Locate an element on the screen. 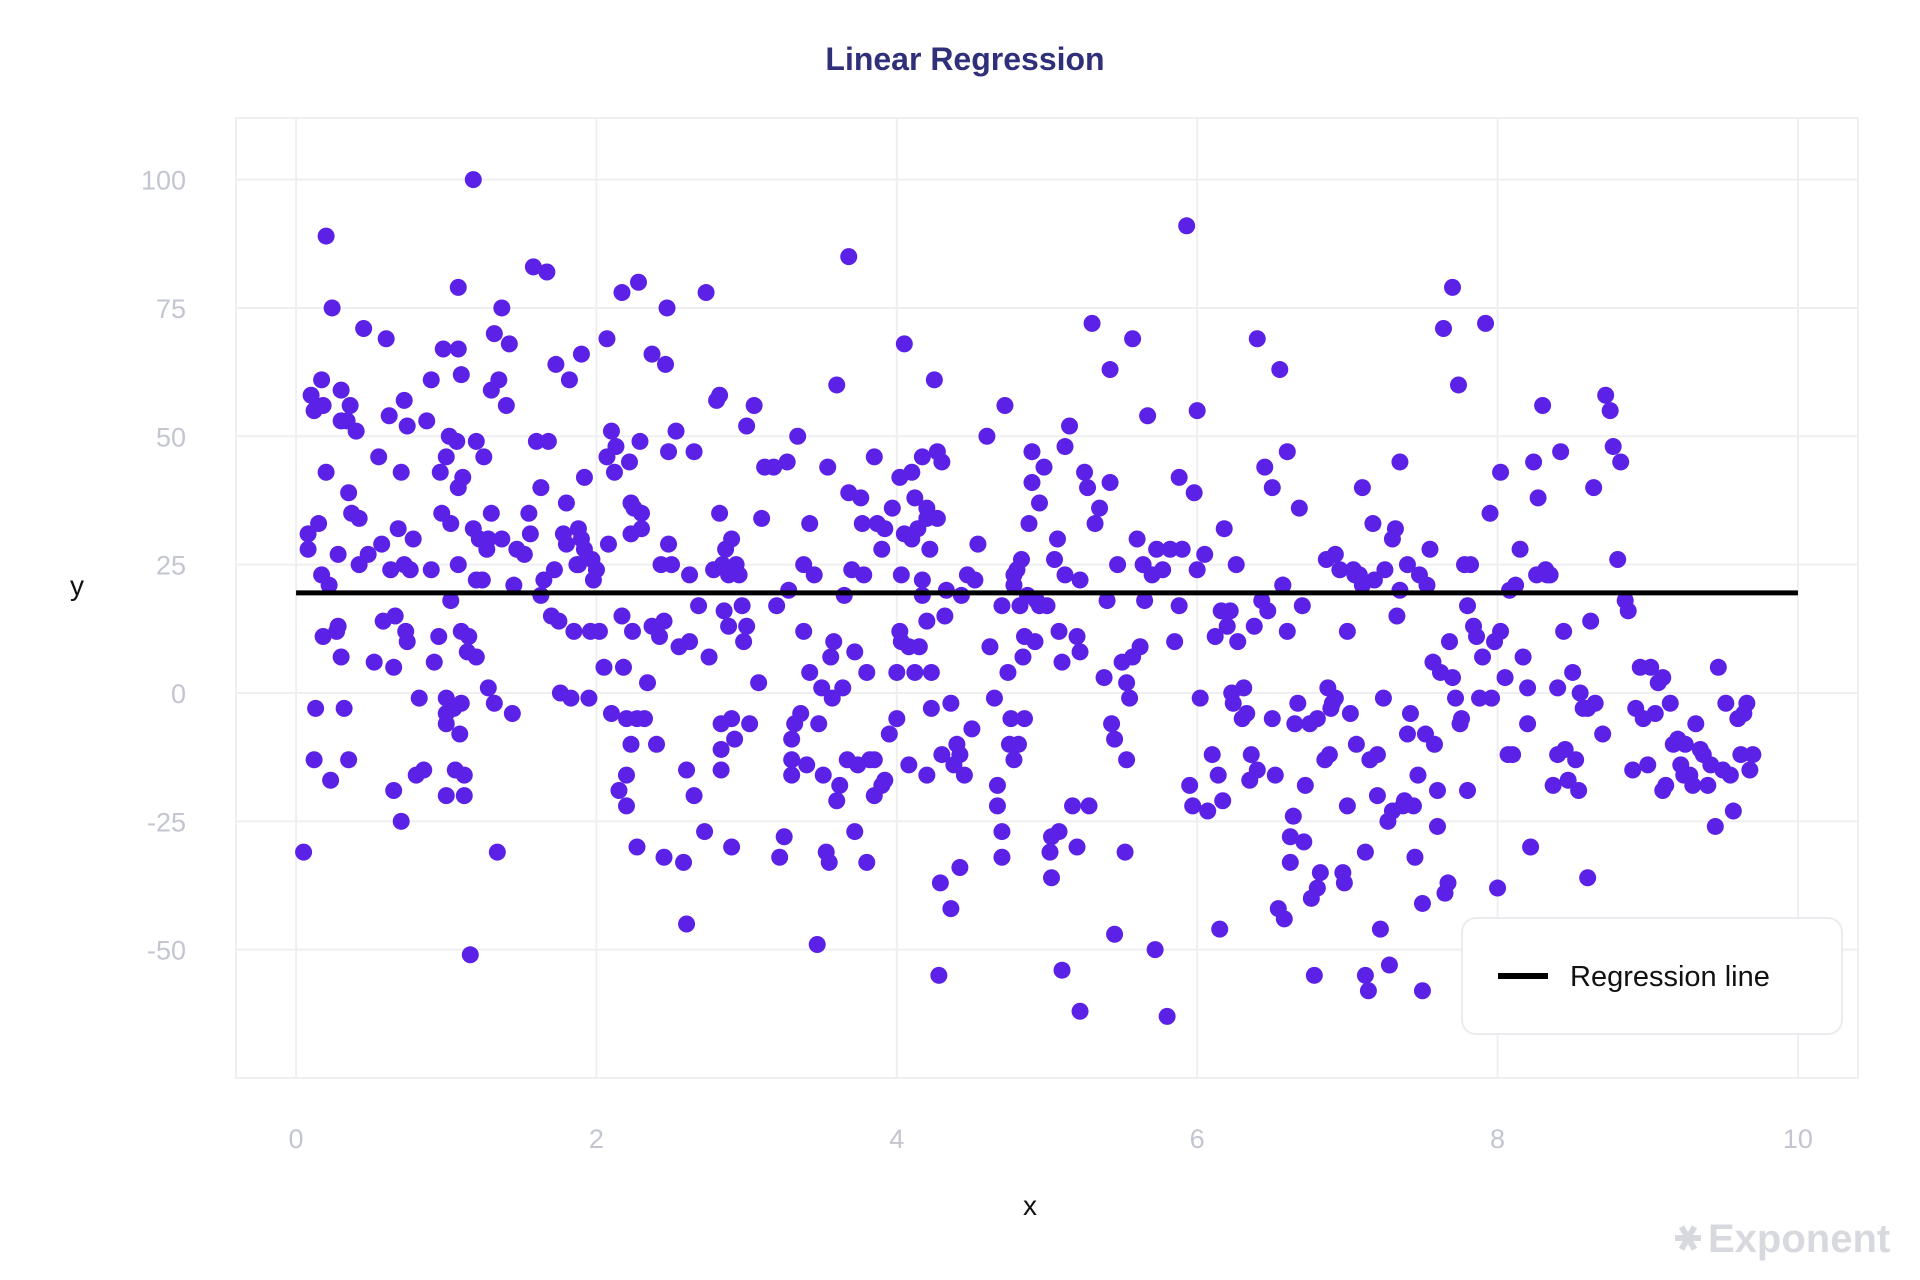 The image size is (1920, 1280). y-tick-label: -50 is located at coordinates (166, 951).